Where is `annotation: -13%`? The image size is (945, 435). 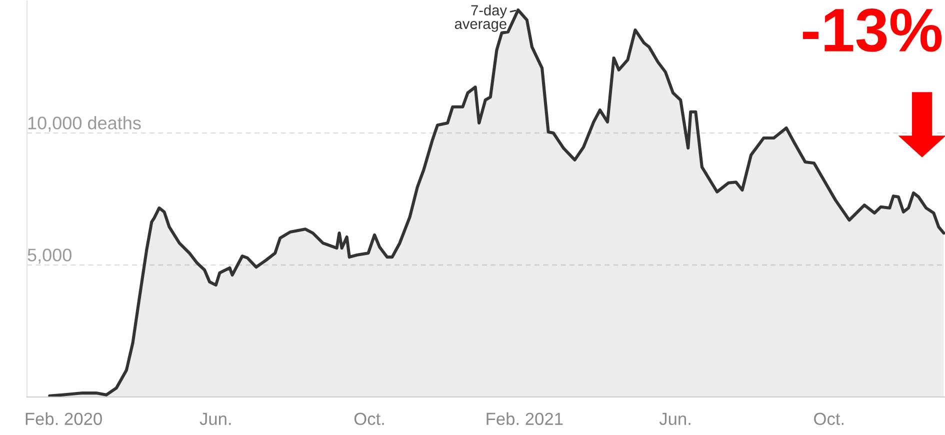
annotation: -13% is located at coordinates (872, 30).